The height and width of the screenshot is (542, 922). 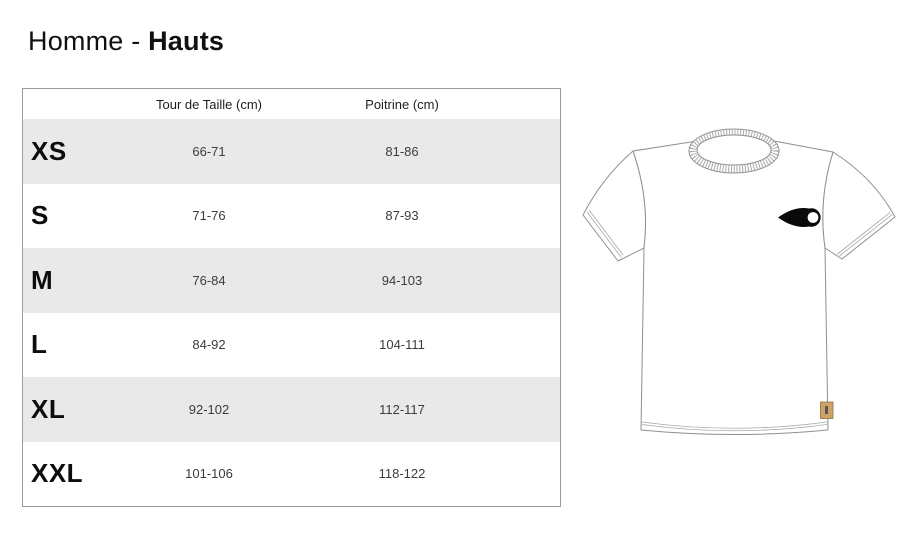 What do you see at coordinates (859, 205) in the screenshot?
I see `tshirt-sleeve-right` at bounding box center [859, 205].